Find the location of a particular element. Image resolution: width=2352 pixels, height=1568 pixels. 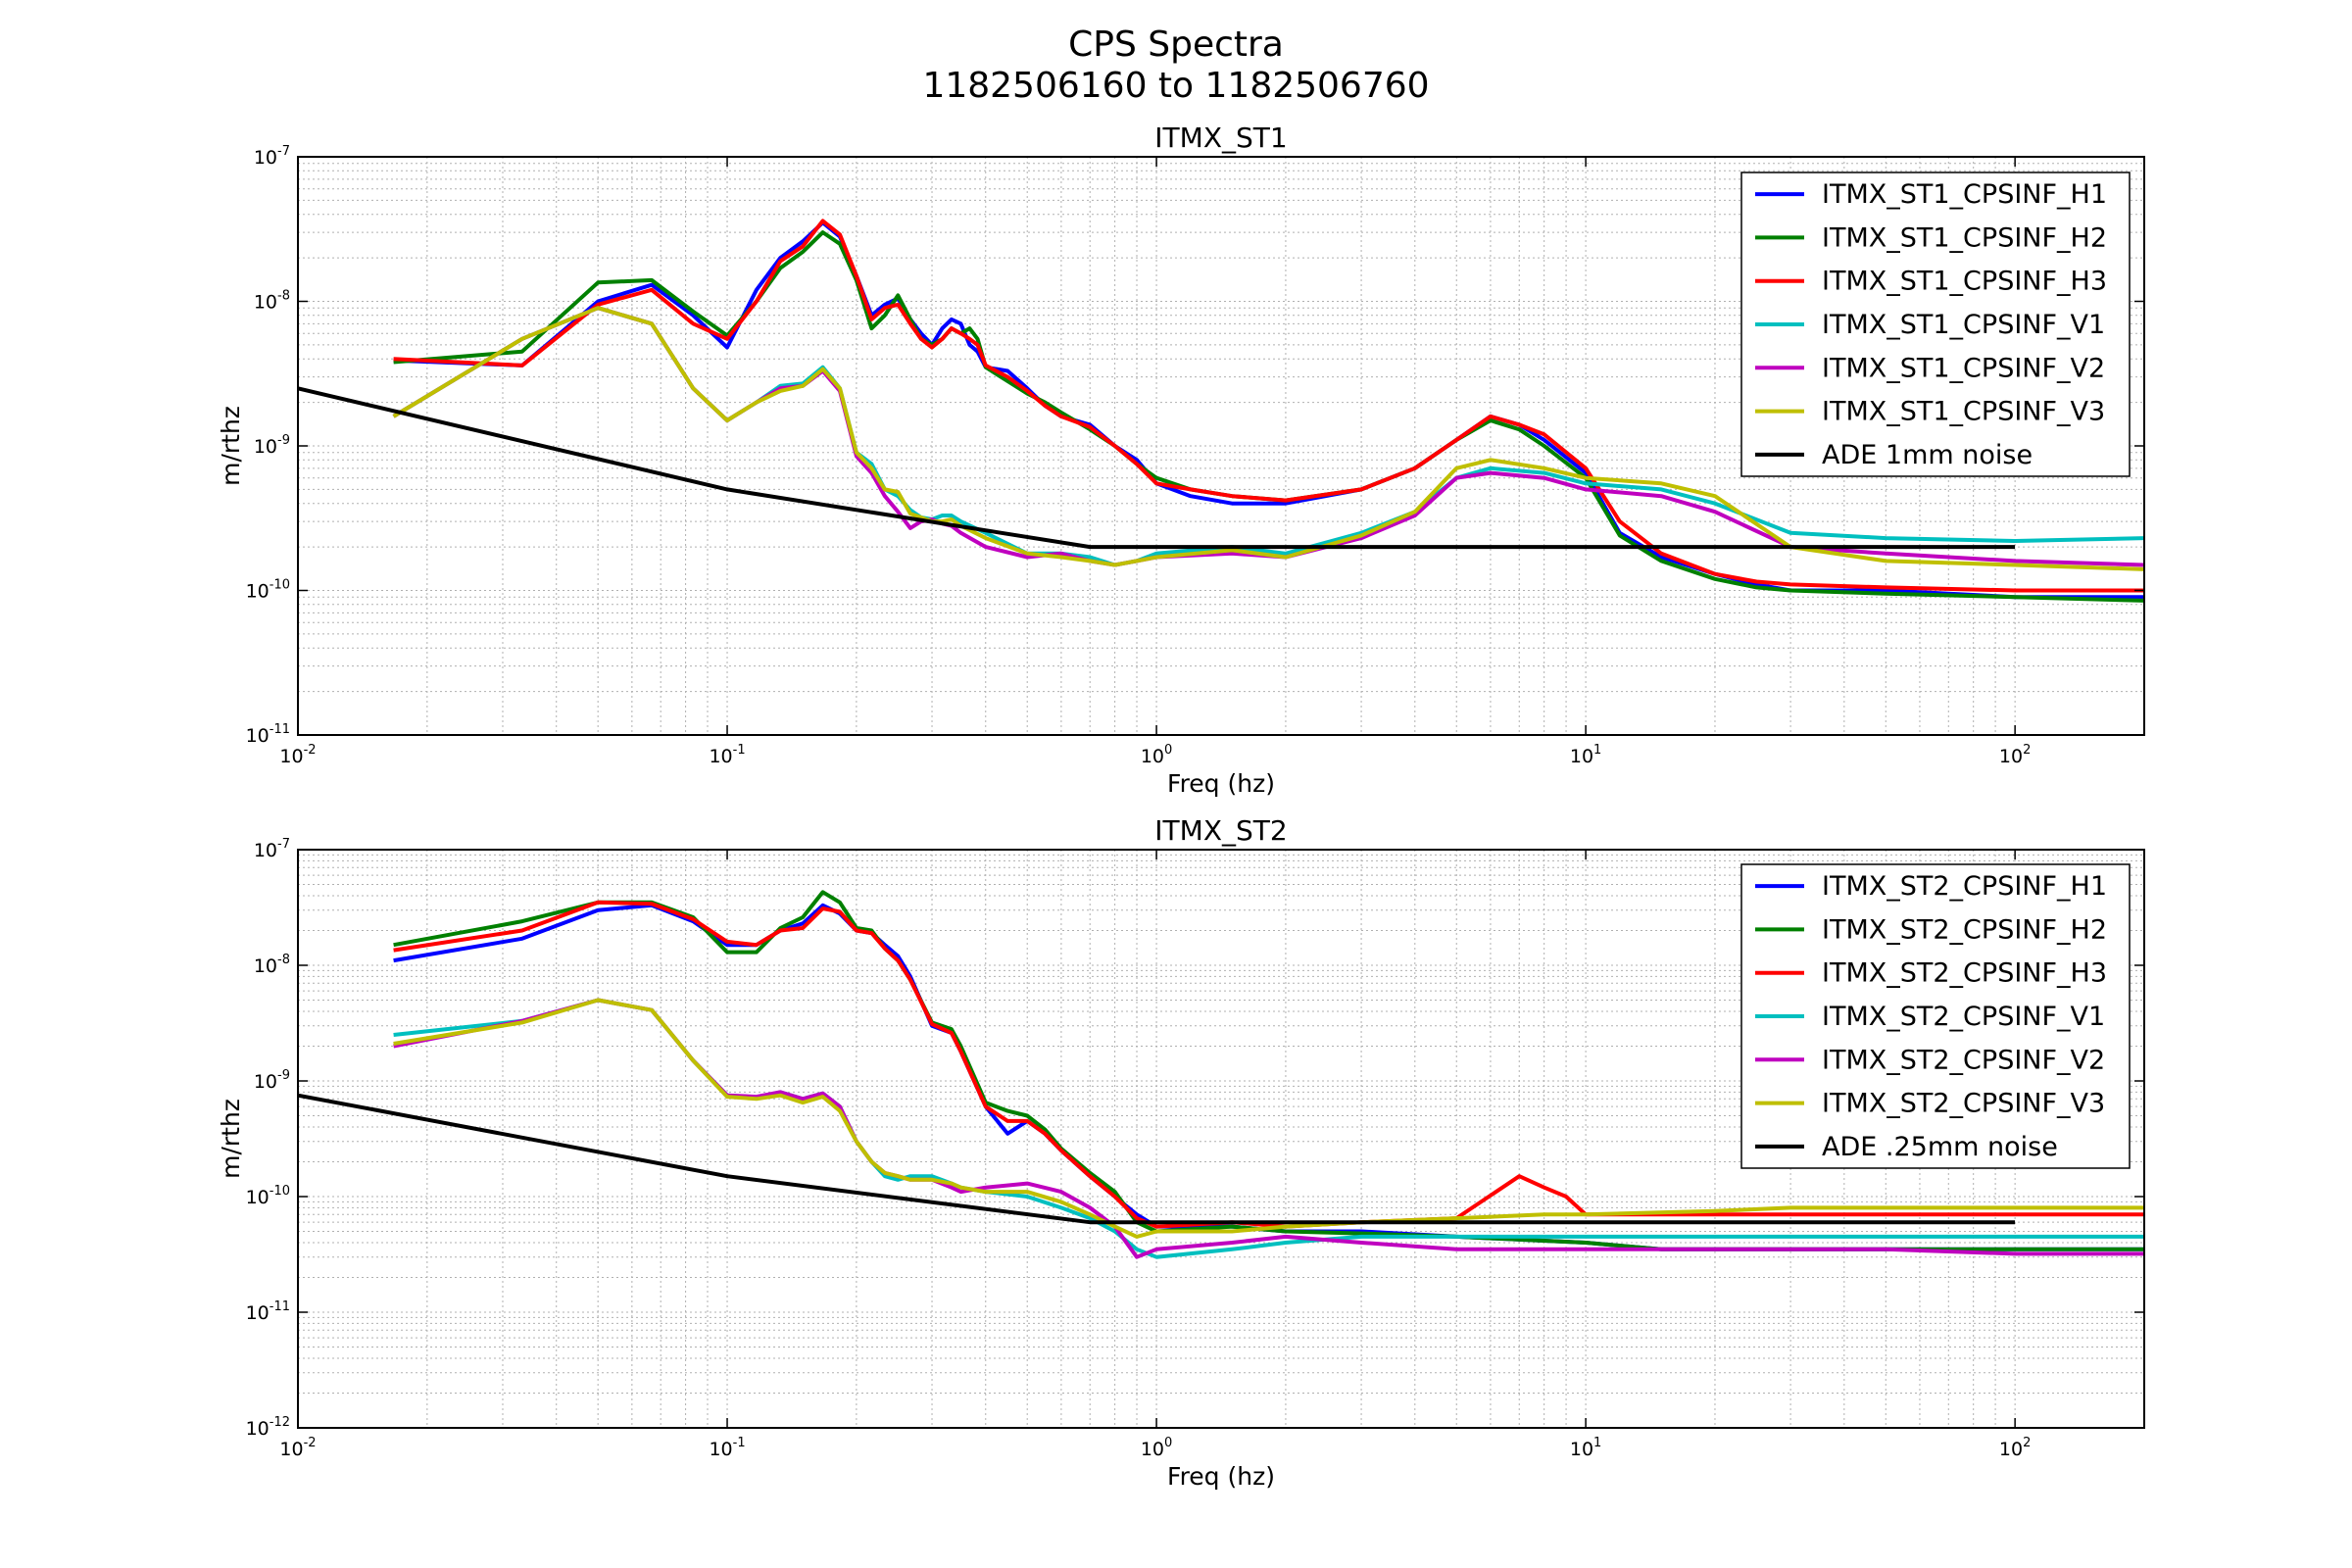

legend-label: ADE 1mm noise is located at coordinates (1927, 455).